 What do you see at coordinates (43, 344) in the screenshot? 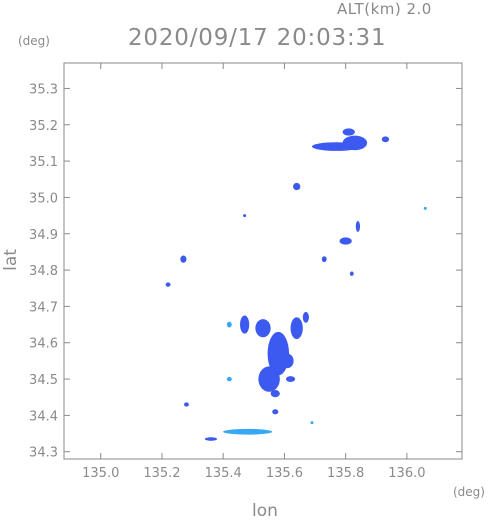
I see `y-tick-label: 34.6` at bounding box center [43, 344].